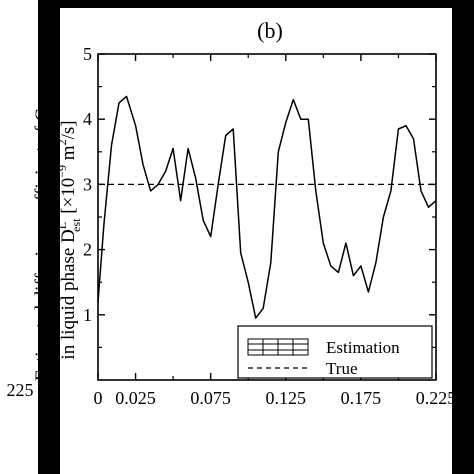  I want to click on ylabel-bracket: [×10, so click(68, 198).